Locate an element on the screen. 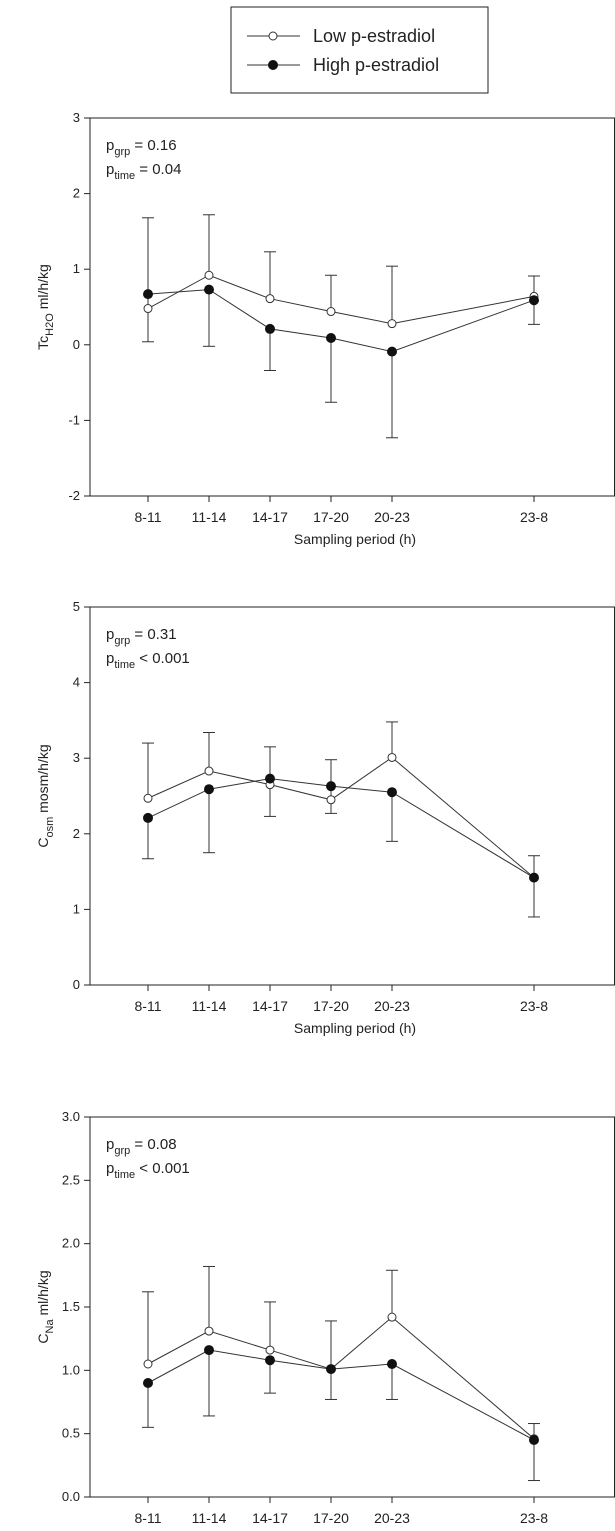 This screenshot has height=1531, width=615. y-axis-title-sub: osm is located at coordinates (50, 827).